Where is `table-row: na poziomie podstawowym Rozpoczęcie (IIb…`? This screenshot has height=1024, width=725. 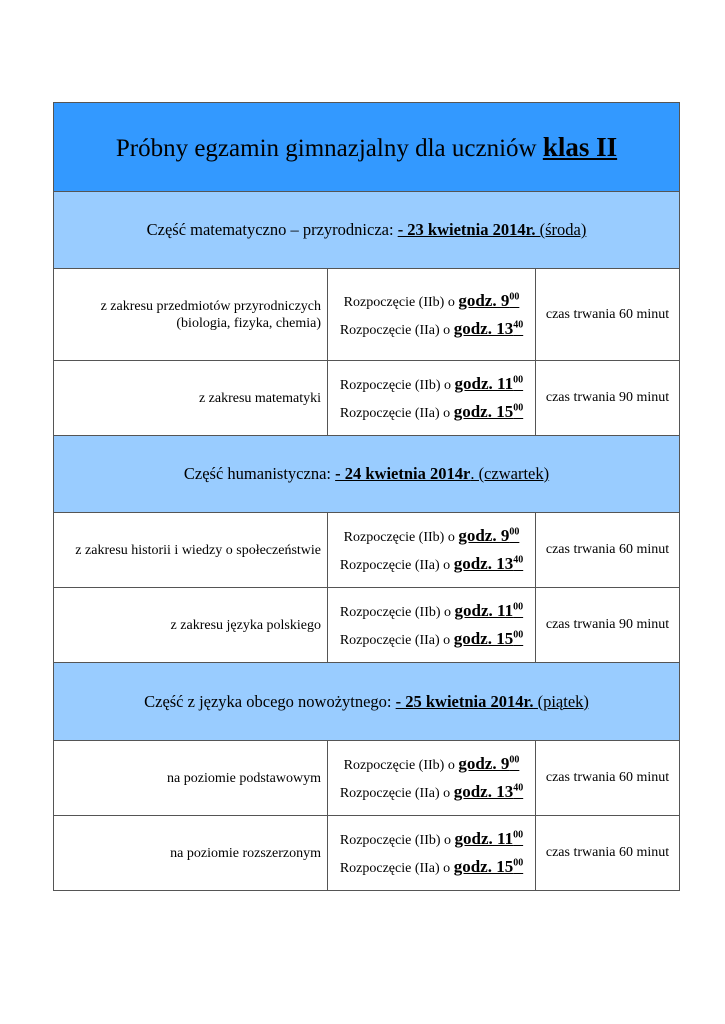
table-row: na poziomie podstawowym Rozpoczęcie (IIb… is located at coordinates (366, 778).